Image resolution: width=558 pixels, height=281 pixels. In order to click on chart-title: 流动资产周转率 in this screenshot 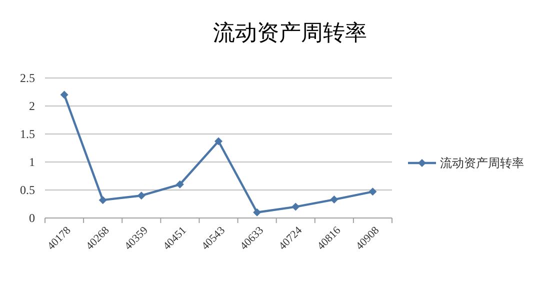, I will do `click(290, 32)`.